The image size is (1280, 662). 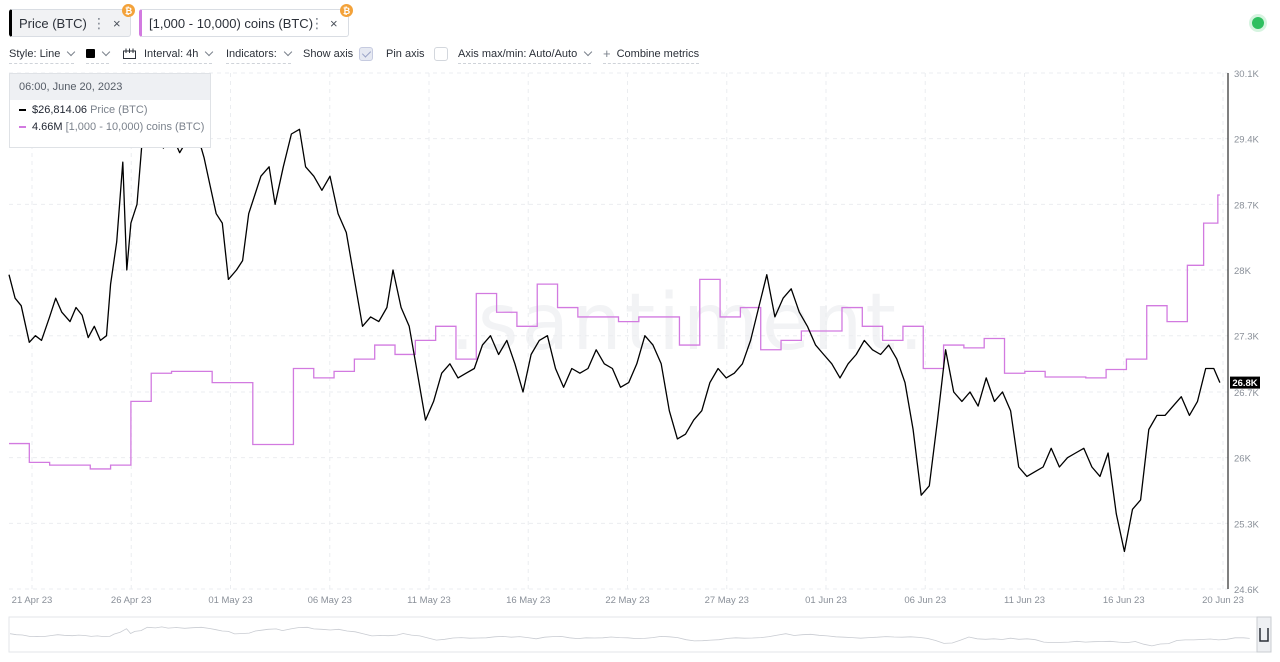 What do you see at coordinates (251, 53) in the screenshot?
I see `indicators-label: Indicators:` at bounding box center [251, 53].